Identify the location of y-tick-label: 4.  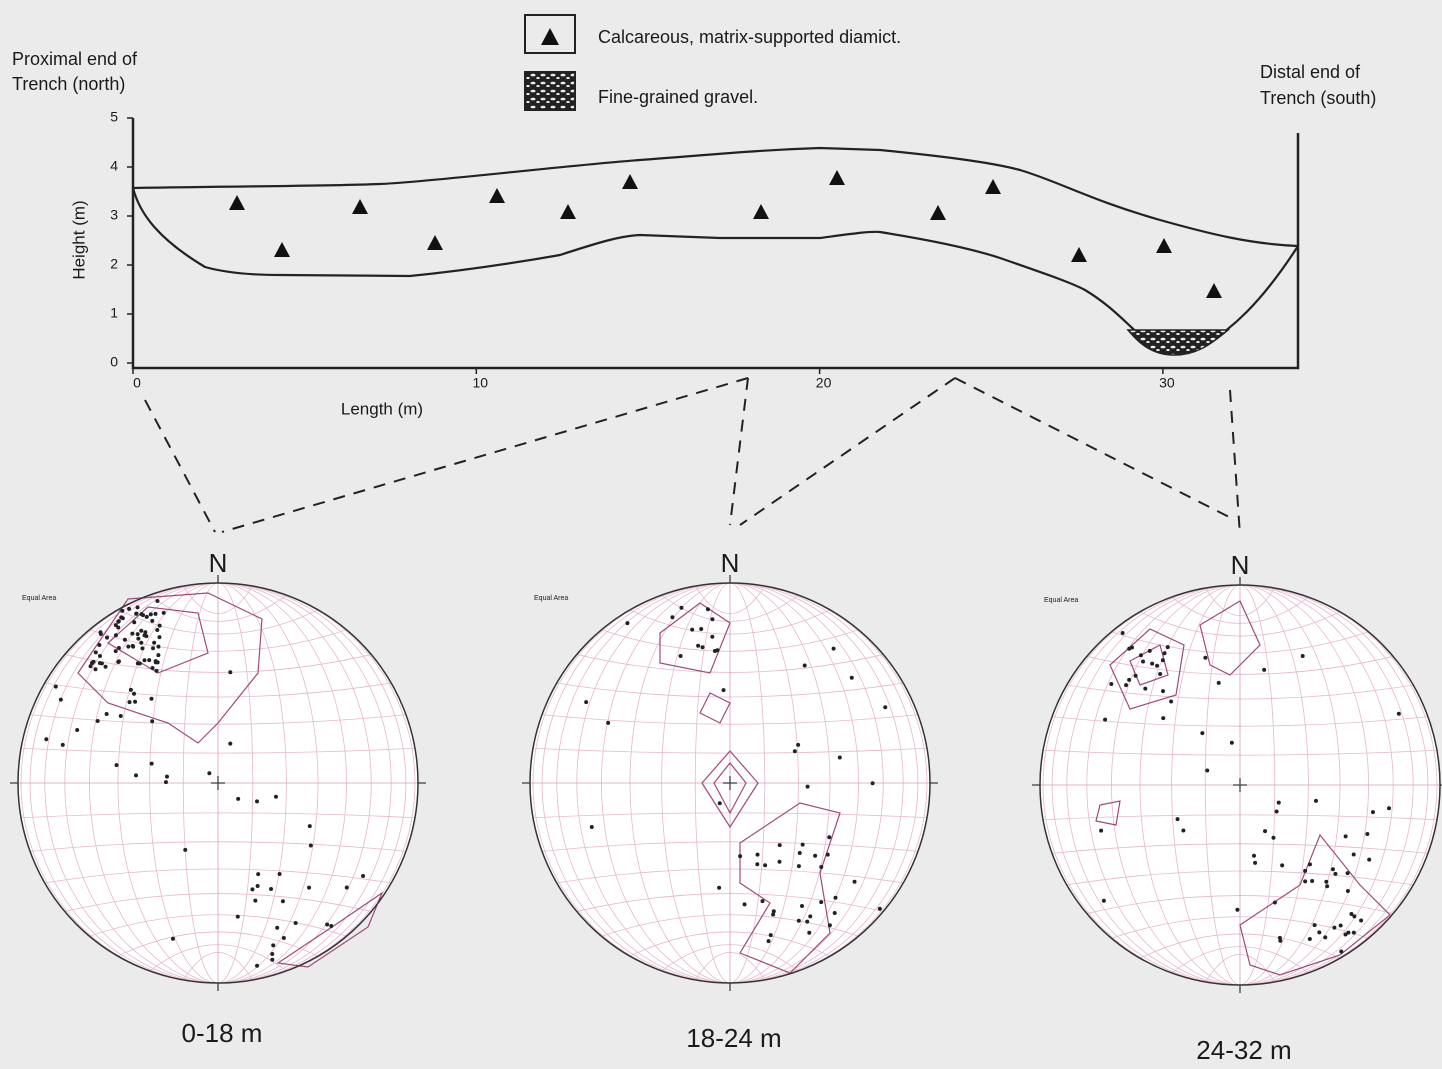
(114, 166).